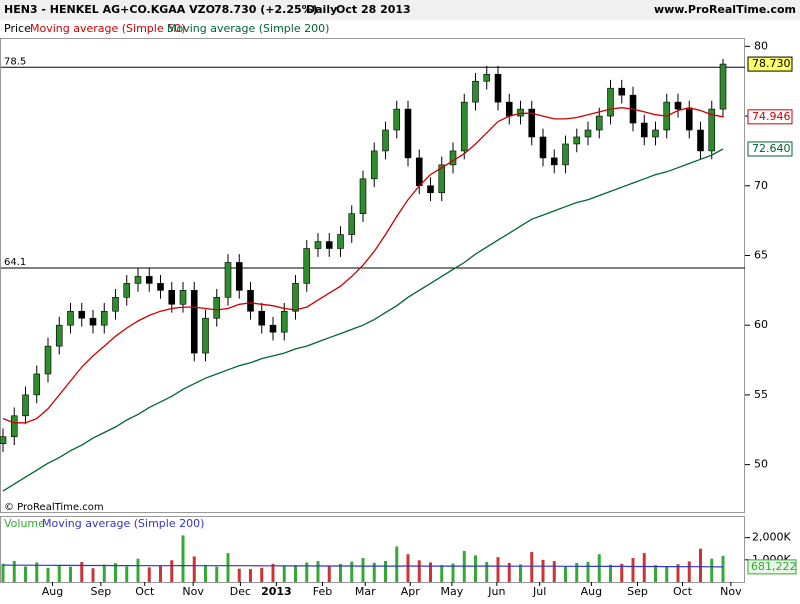  What do you see at coordinates (15, 262) in the screenshot?
I see `level-label: 64.1` at bounding box center [15, 262].